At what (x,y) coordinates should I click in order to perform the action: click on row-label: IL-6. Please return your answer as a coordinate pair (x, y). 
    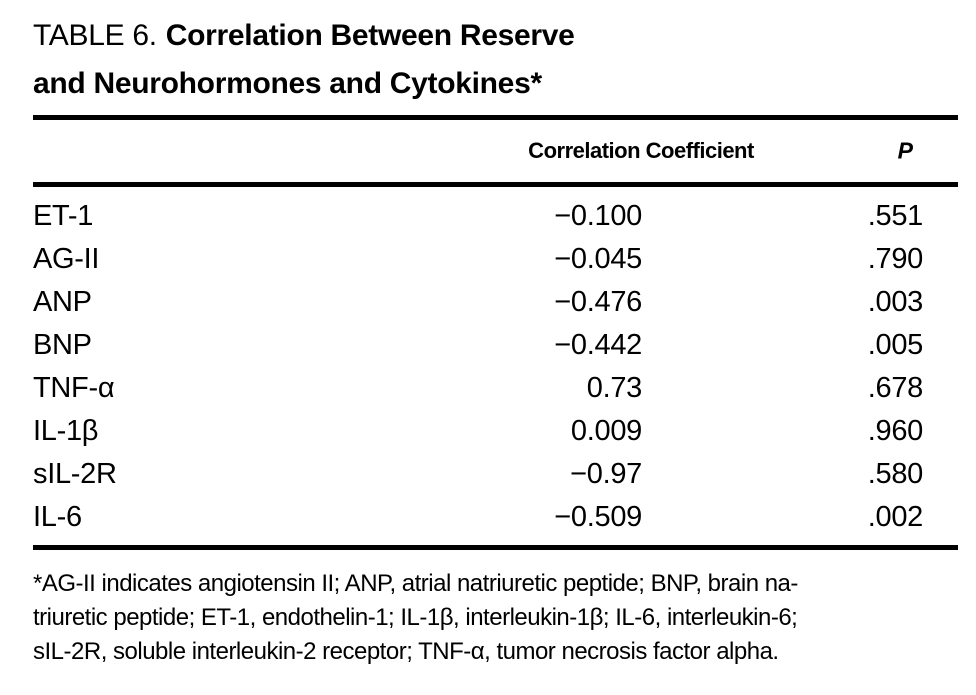
    Looking at the image, I should click on (57, 517).